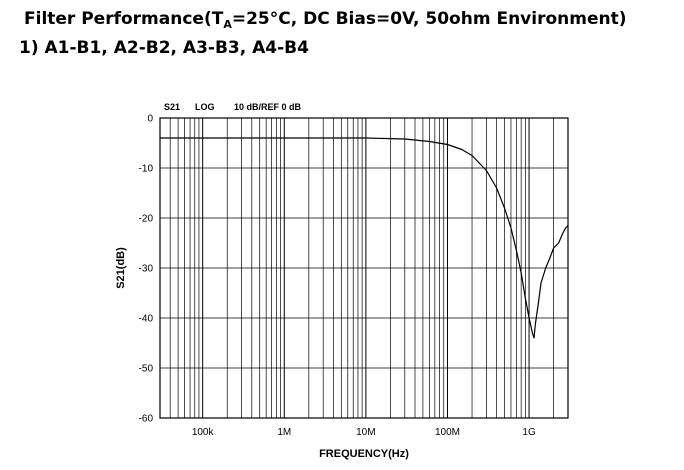 Image resolution: width=684 pixels, height=470 pixels. I want to click on x-axis-title: FREQUENCY(Hz), so click(364, 454).